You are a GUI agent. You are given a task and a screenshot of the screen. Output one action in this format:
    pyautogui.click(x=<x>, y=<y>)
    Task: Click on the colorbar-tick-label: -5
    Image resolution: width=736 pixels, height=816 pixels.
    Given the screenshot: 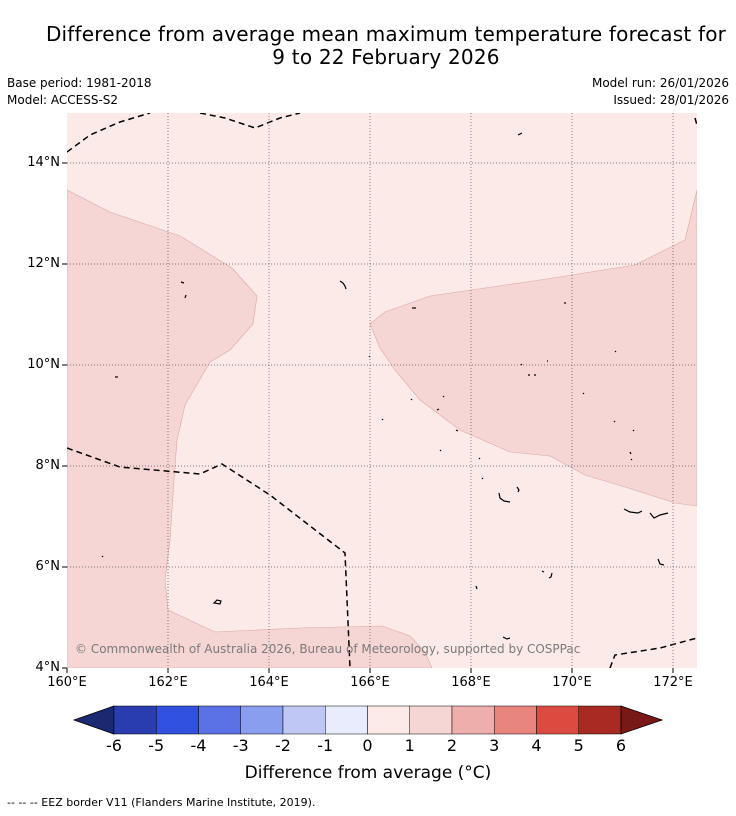 What is the action you would take?
    pyautogui.click(x=156, y=745)
    